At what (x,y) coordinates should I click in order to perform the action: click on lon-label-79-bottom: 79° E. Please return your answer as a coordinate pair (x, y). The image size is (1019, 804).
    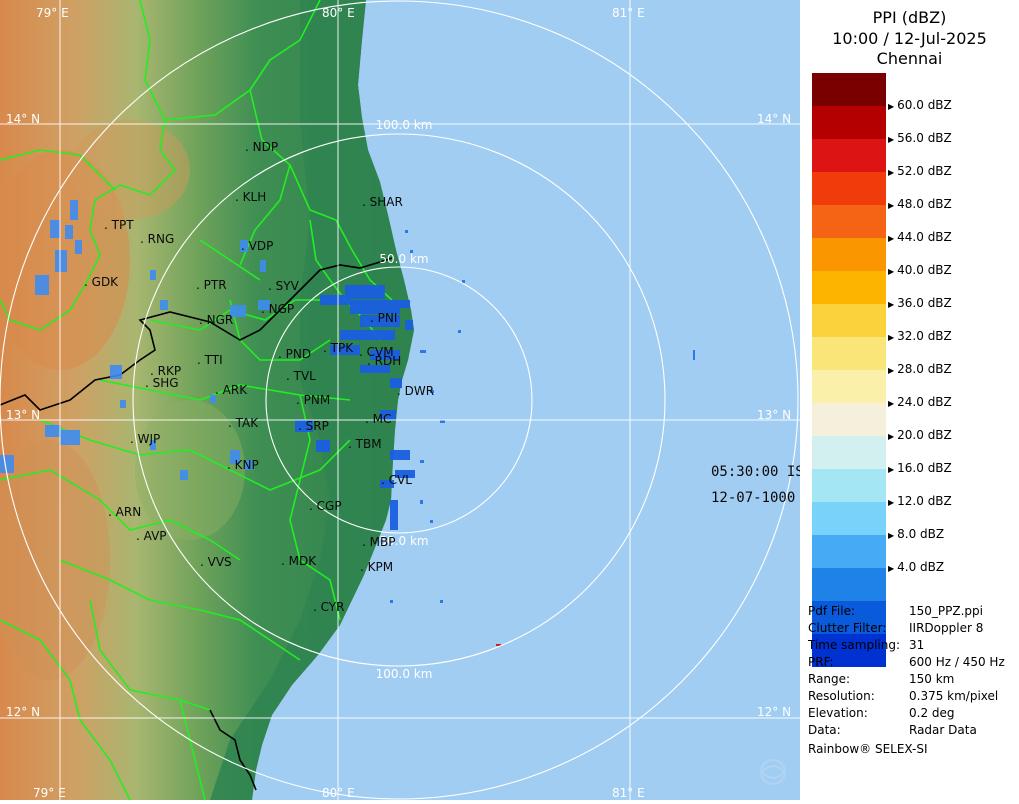
    Looking at the image, I should click on (49, 793).